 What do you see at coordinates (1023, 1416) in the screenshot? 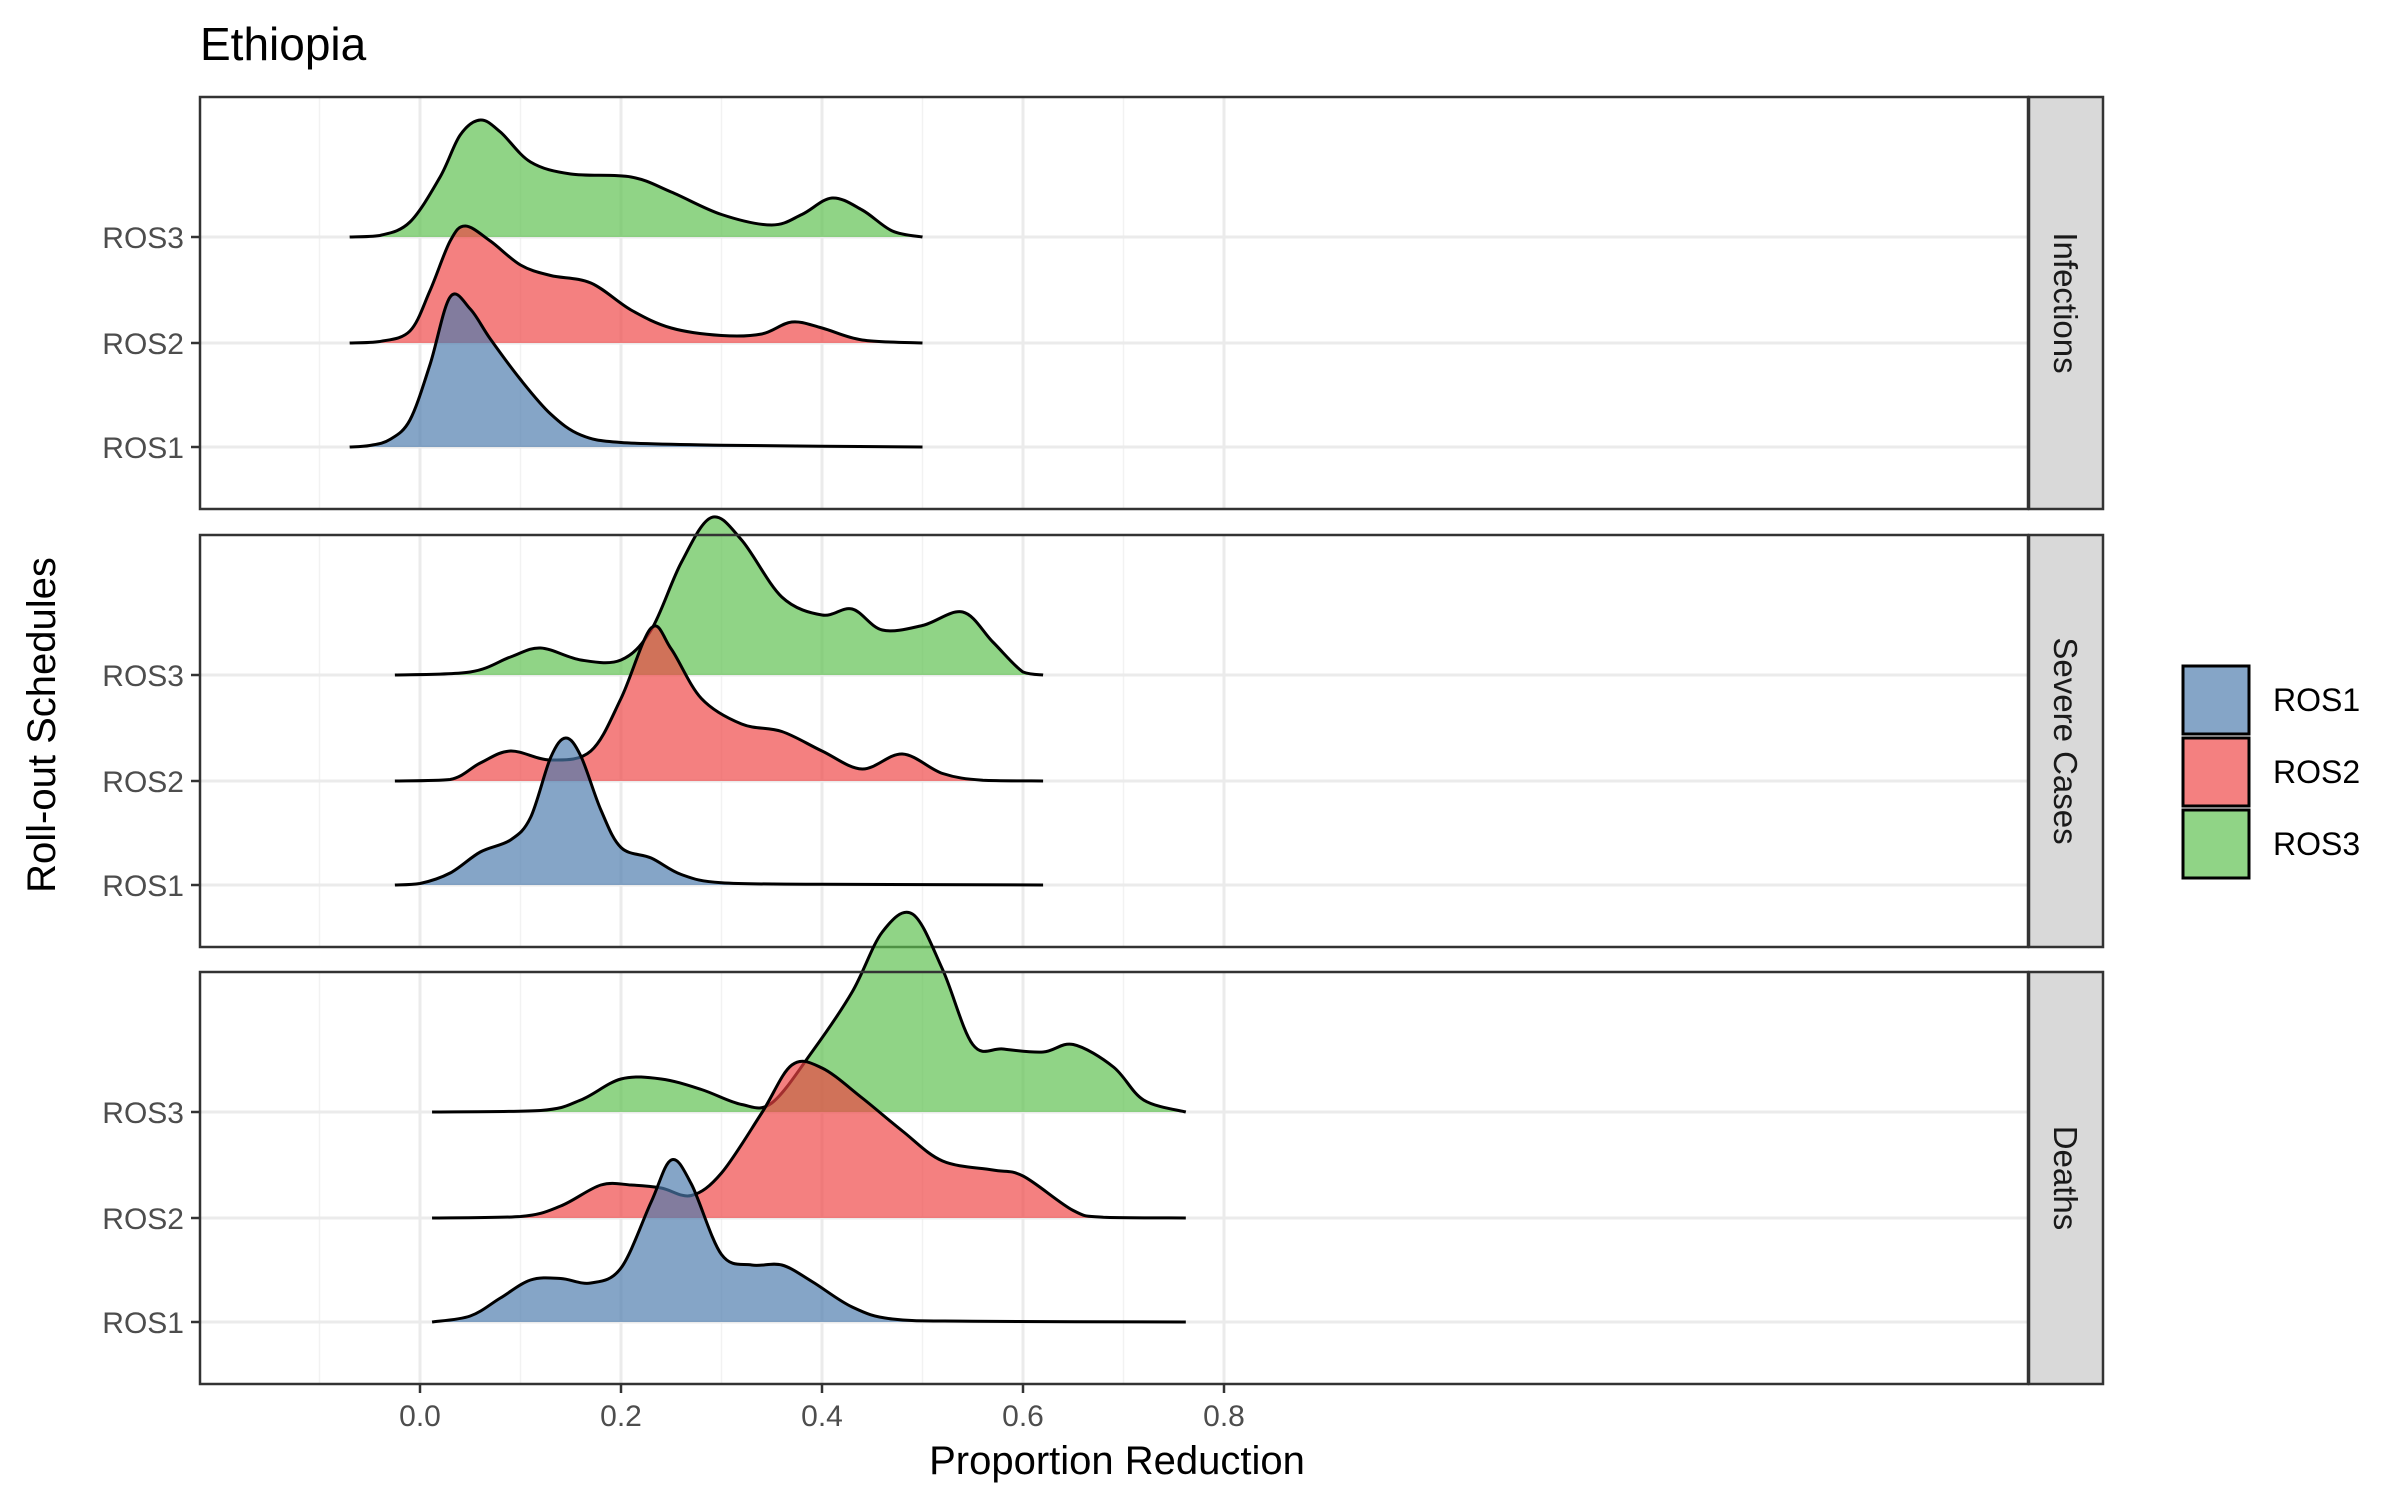
I see `x-tick-label: 0.6` at bounding box center [1023, 1416].